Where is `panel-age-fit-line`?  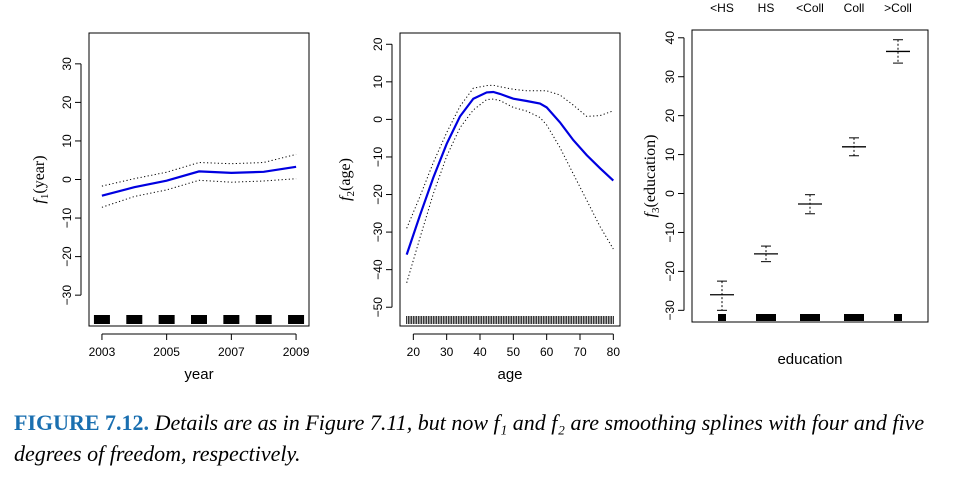 panel-age-fit-line is located at coordinates (510, 172).